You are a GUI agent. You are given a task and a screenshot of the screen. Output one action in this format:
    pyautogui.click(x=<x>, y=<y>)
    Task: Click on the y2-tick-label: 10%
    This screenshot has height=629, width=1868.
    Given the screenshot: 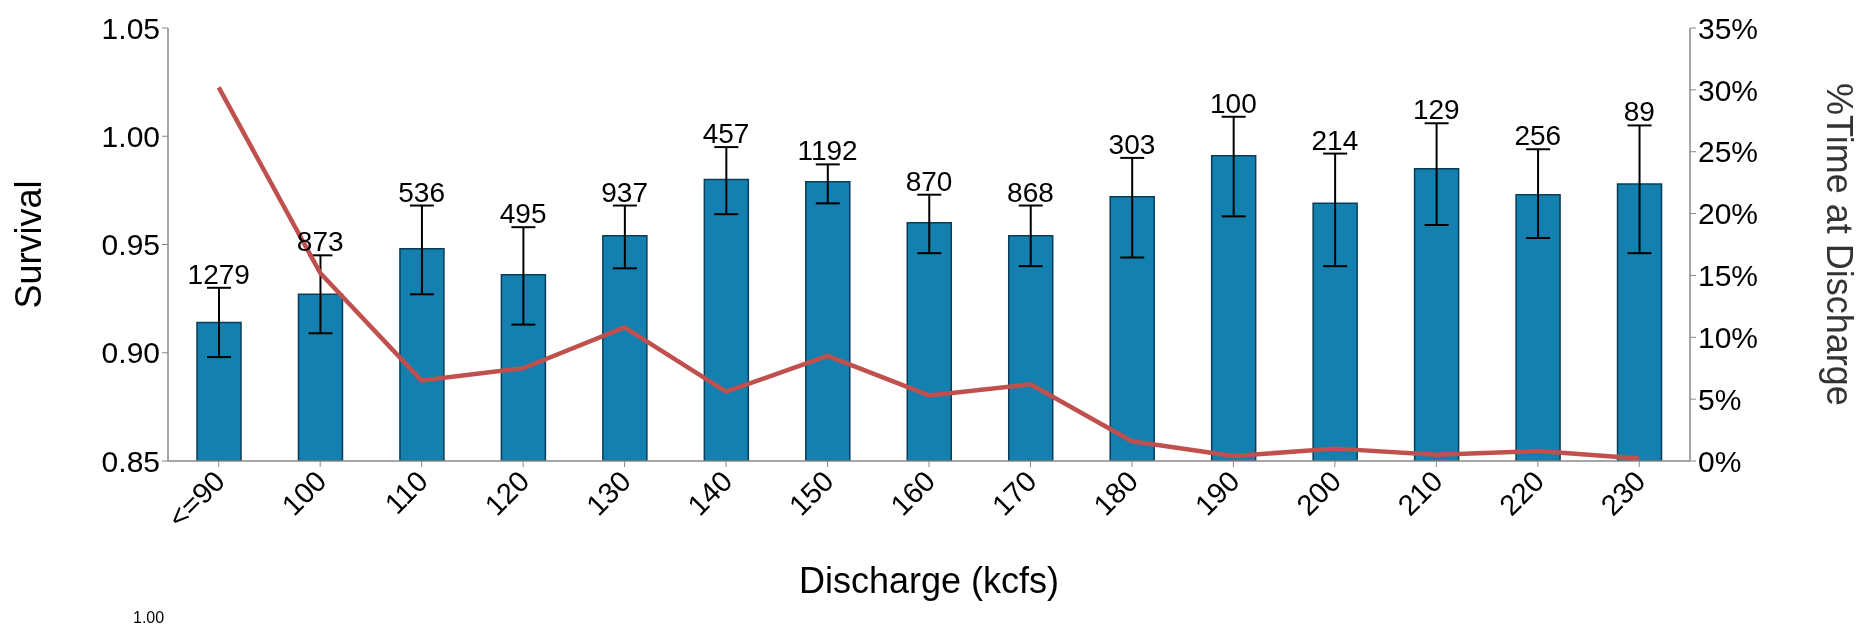 What is the action you would take?
    pyautogui.click(x=1728, y=337)
    